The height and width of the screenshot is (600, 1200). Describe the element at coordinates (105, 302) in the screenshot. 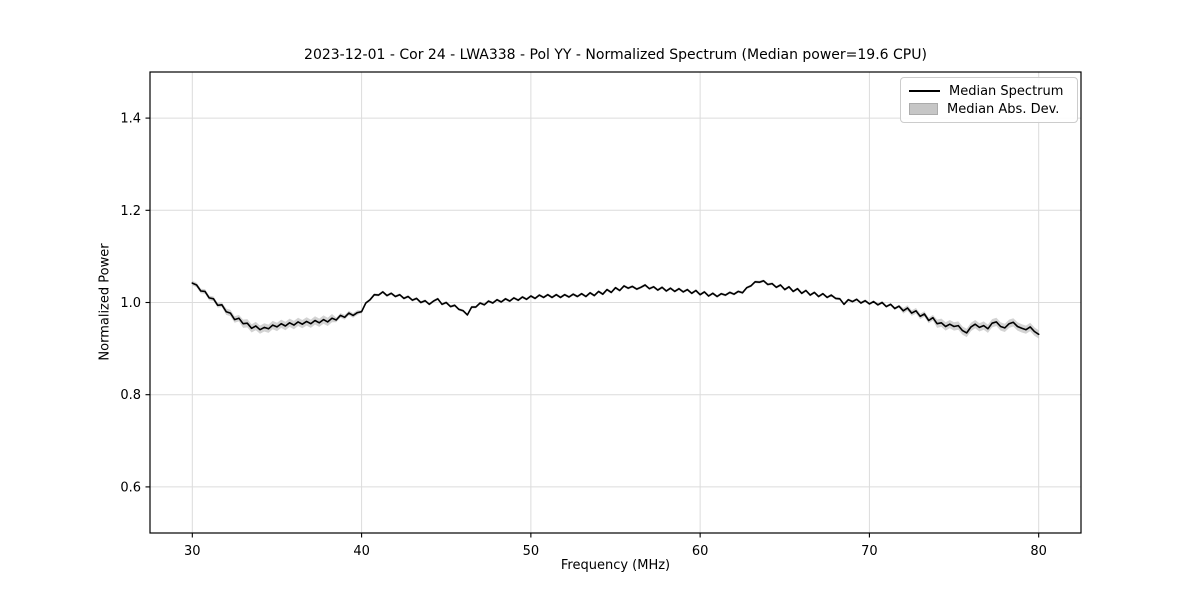

I see `y-axis-label: Normalized Power` at that location.